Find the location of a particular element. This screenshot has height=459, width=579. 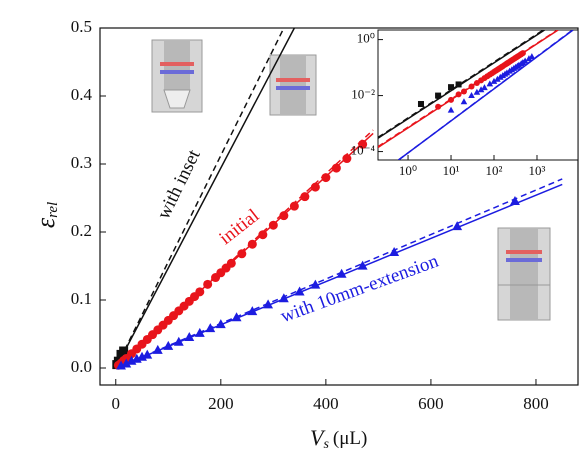

x-label-unit: (μL) is located at coordinates (350, 438).